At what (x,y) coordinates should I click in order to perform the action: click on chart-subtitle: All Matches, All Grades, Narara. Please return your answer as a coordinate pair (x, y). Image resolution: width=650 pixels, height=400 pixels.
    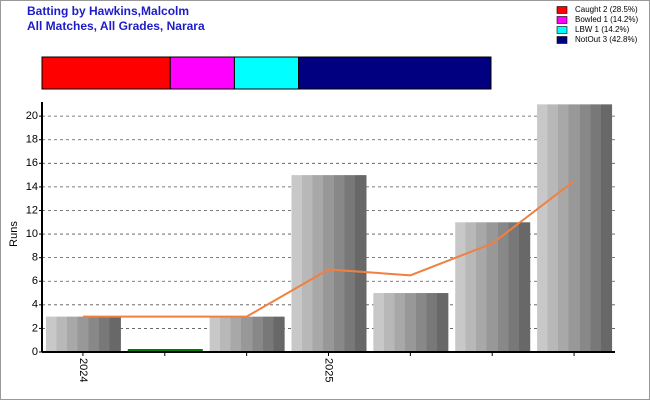
    Looking at the image, I should click on (116, 26).